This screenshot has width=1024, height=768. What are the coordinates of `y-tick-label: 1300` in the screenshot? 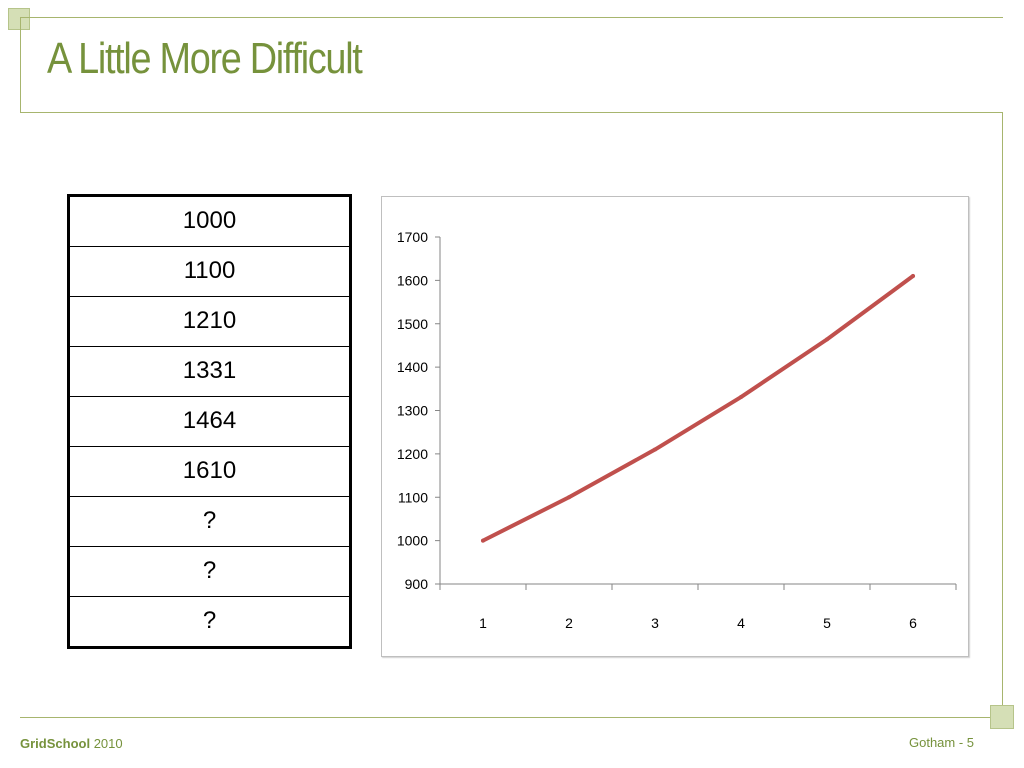 It's located at (412, 411).